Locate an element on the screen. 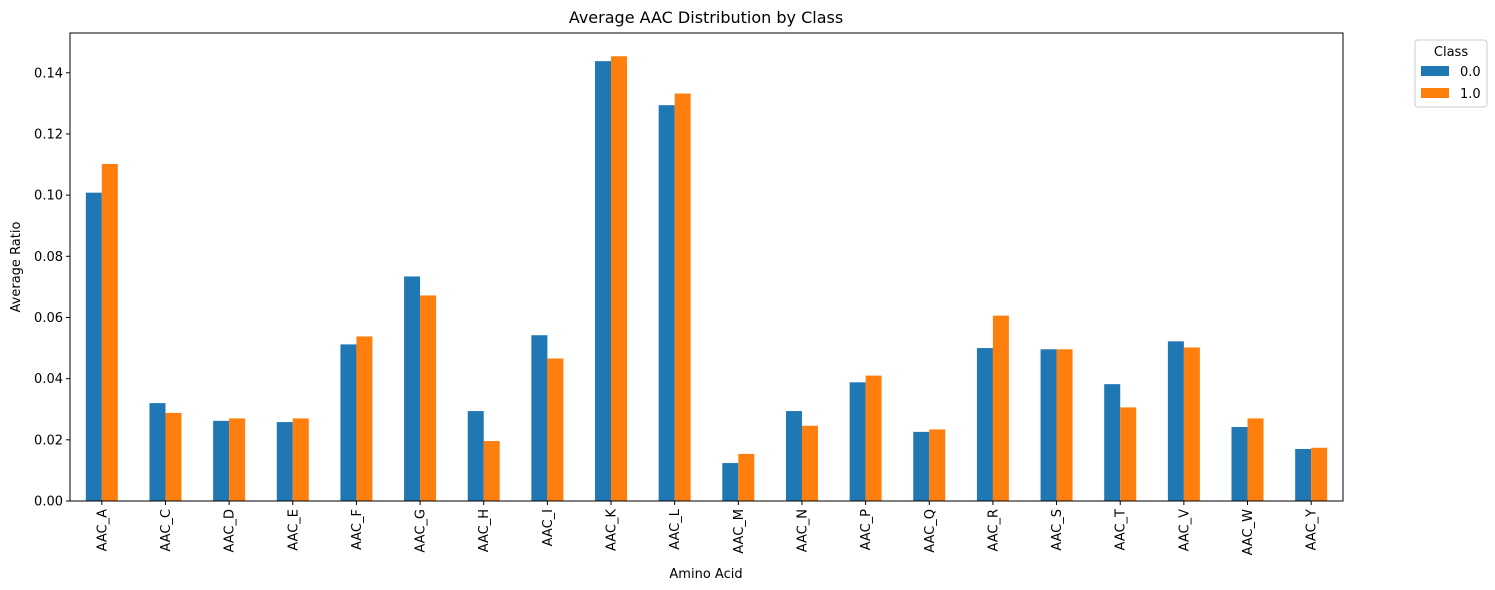 The width and height of the screenshot is (1495, 590). legend-label-0: 0.0 is located at coordinates (1470, 72).